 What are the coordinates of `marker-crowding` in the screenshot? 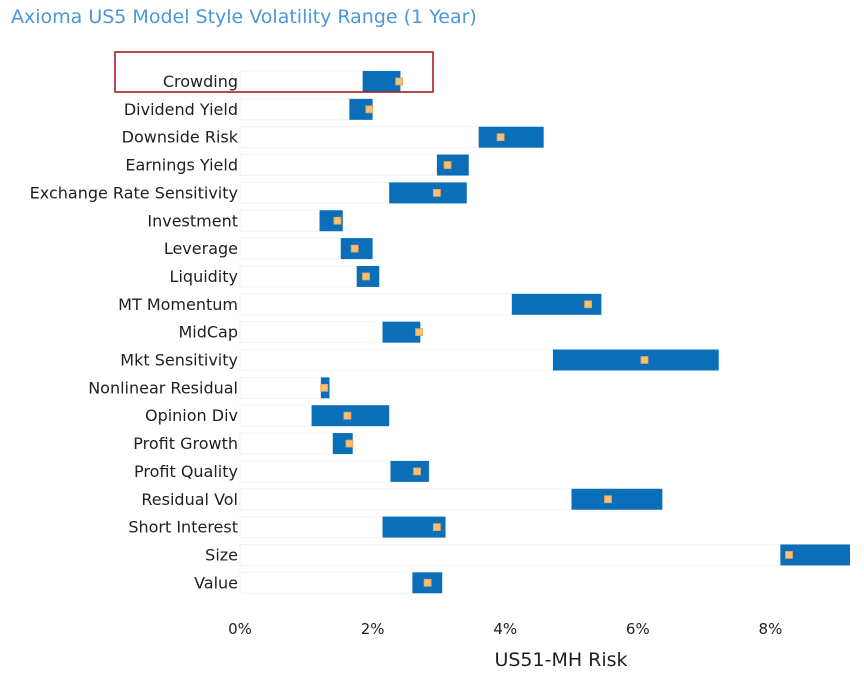 It's located at (399, 81).